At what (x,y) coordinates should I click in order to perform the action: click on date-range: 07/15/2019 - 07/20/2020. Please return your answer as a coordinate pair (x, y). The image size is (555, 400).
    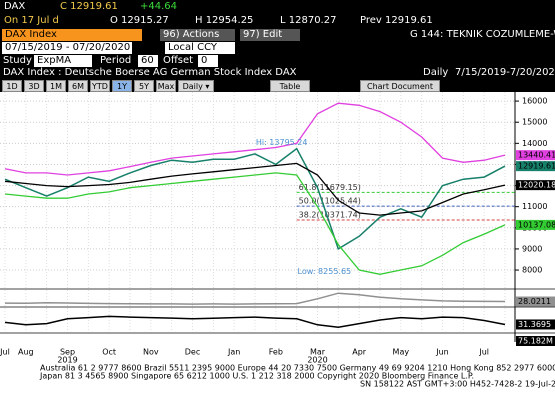
    Looking at the image, I should click on (67, 48).